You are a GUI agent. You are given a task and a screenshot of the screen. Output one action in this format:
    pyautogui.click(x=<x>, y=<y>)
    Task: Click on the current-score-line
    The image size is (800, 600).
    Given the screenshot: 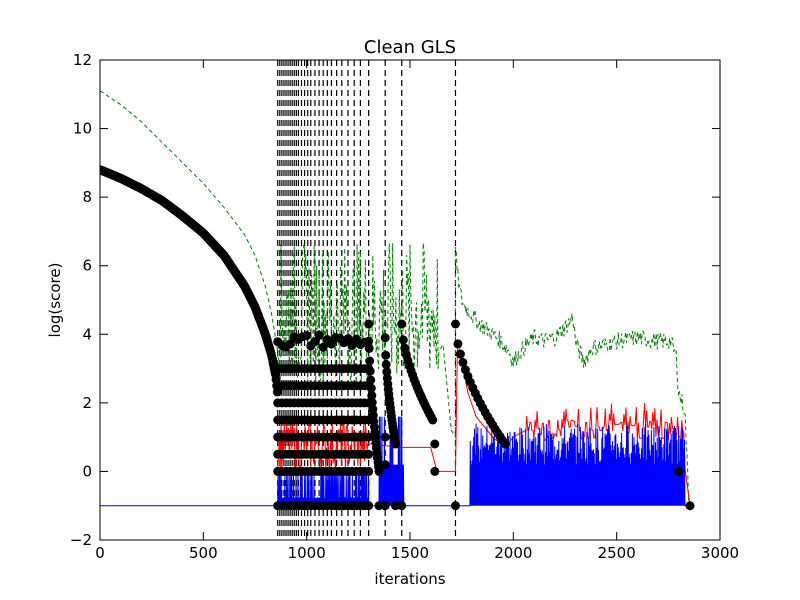 What is the action you would take?
    pyautogui.click(x=396, y=461)
    